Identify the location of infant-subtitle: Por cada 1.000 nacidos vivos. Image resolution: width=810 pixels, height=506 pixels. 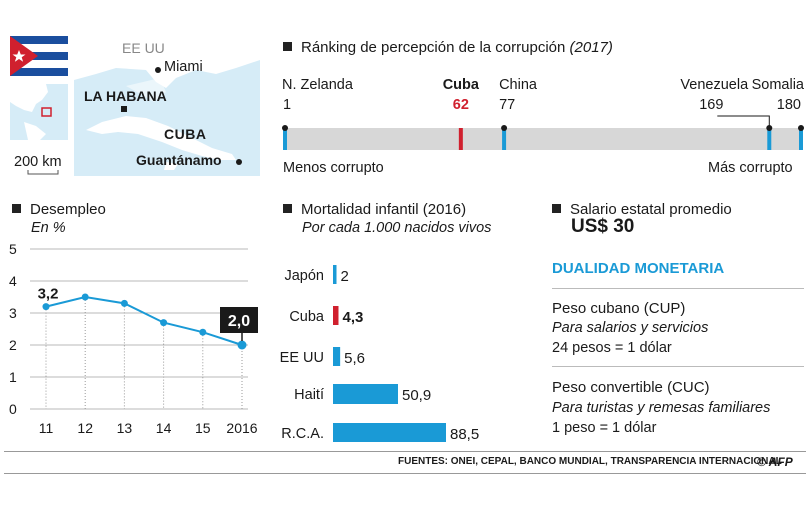
(397, 228).